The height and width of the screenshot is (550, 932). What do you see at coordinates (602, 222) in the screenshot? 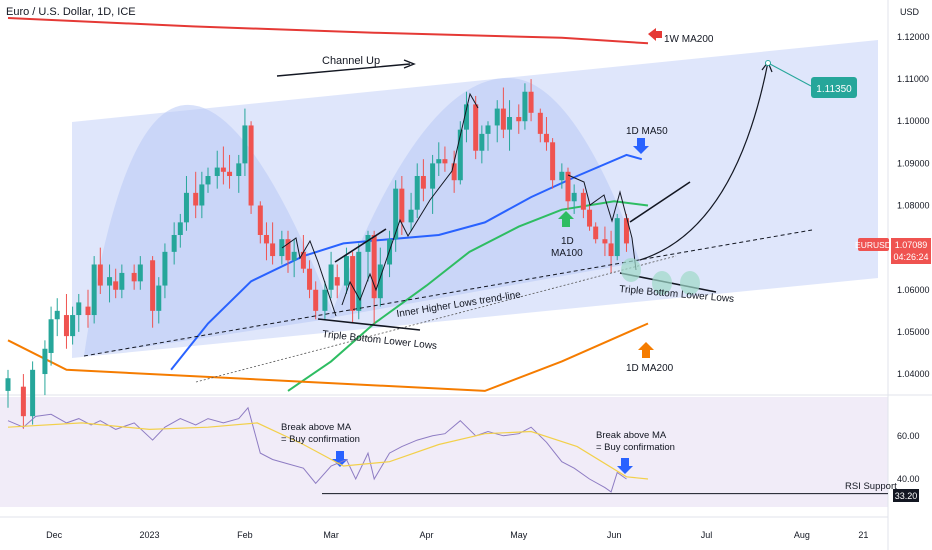
I see `right-fractal-zigzag` at bounding box center [602, 222].